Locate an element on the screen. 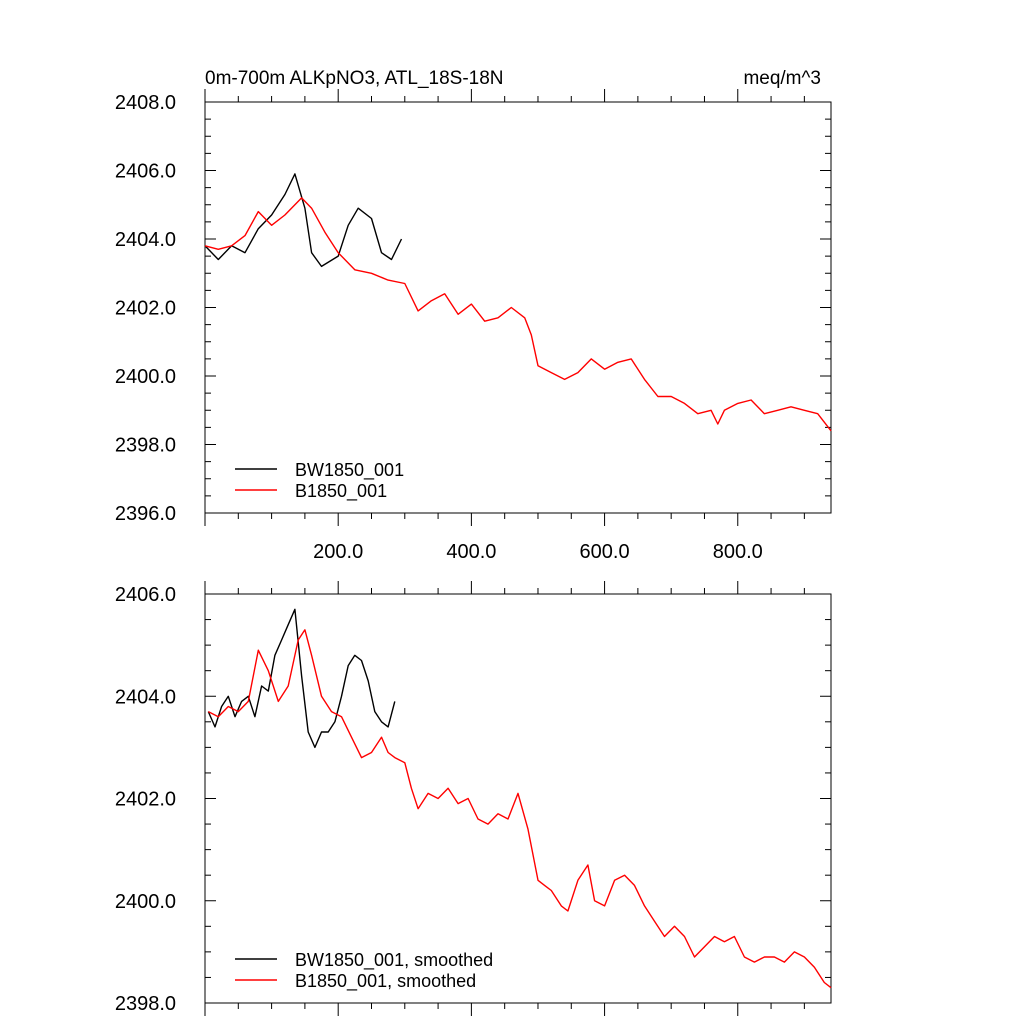 The image size is (1024, 1029). legend-label: B1850_001 is located at coordinates (341, 491).